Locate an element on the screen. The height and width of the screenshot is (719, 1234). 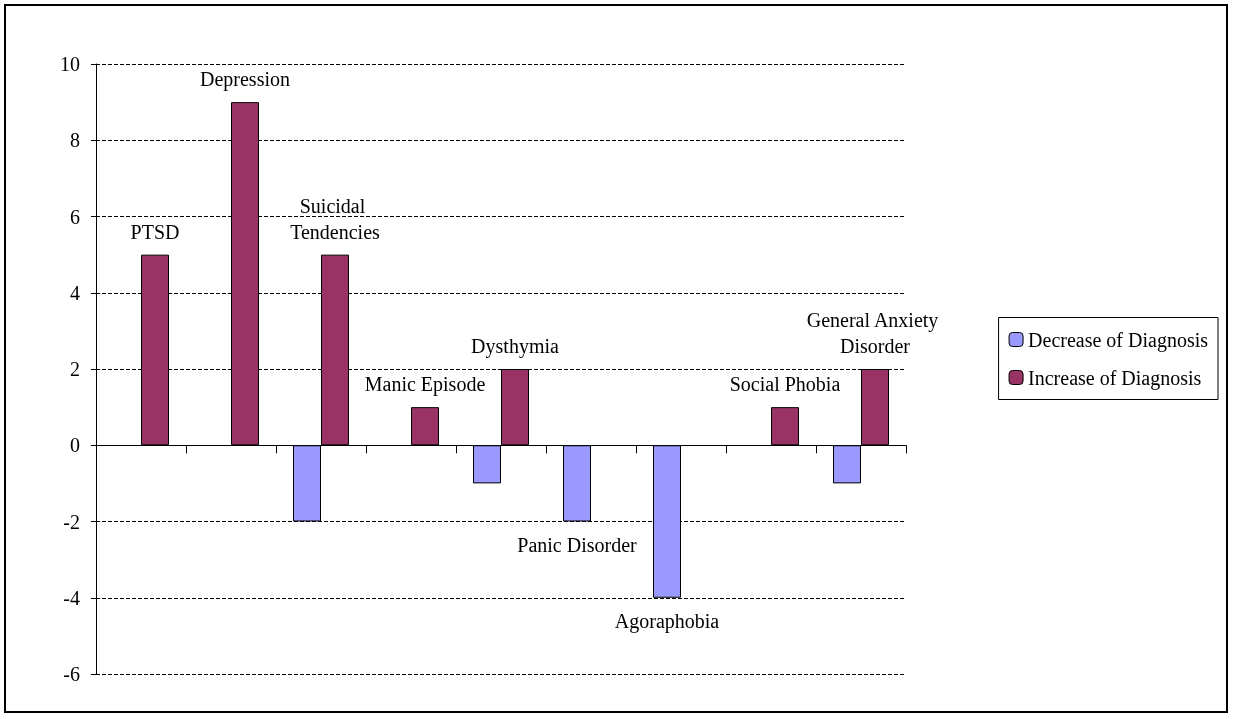
x-tick-label: Depression is located at coordinates (245, 80).